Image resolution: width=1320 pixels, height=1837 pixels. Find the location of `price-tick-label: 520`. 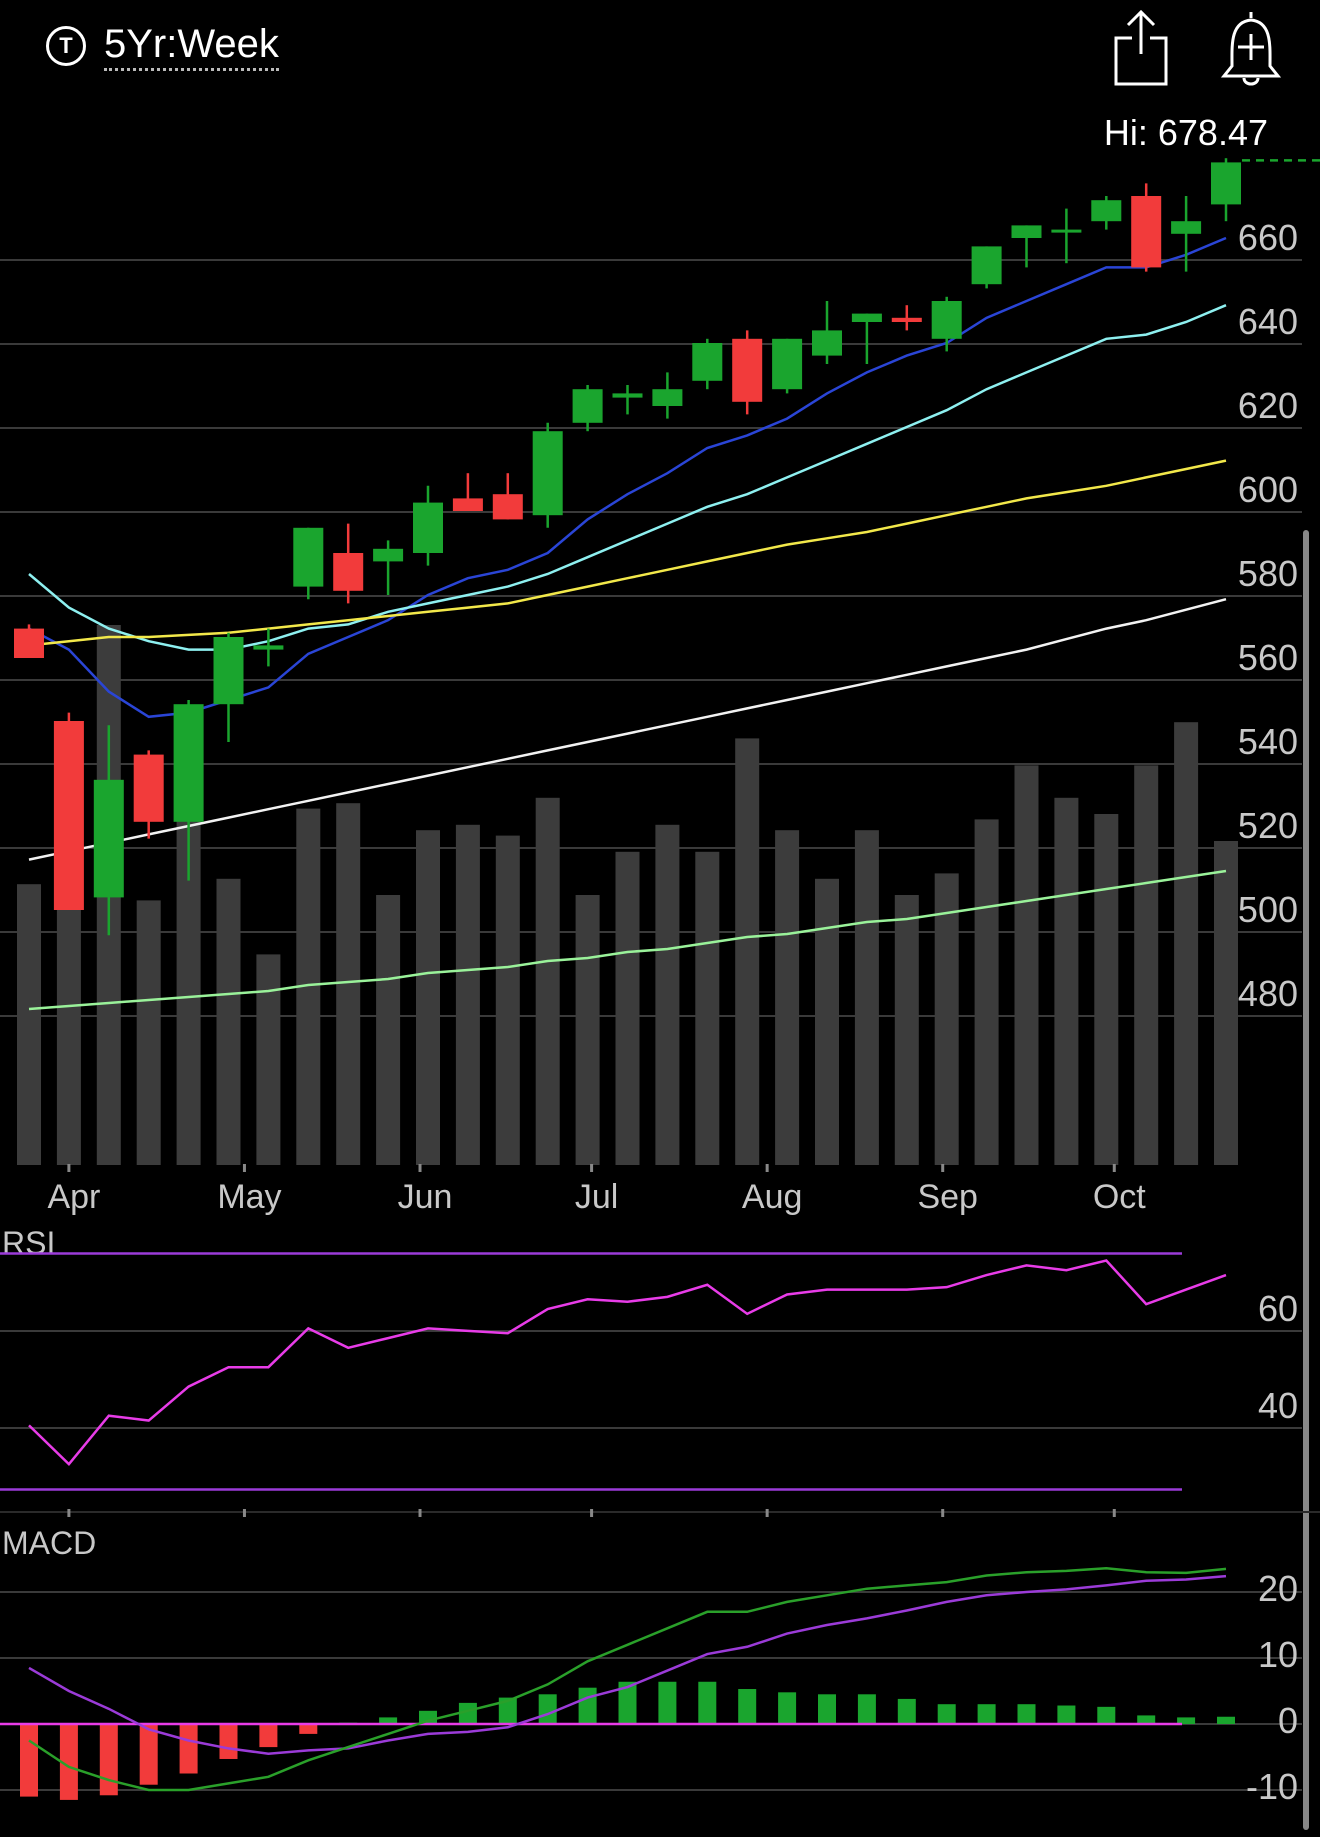

price-tick-label: 520 is located at coordinates (1268, 825).